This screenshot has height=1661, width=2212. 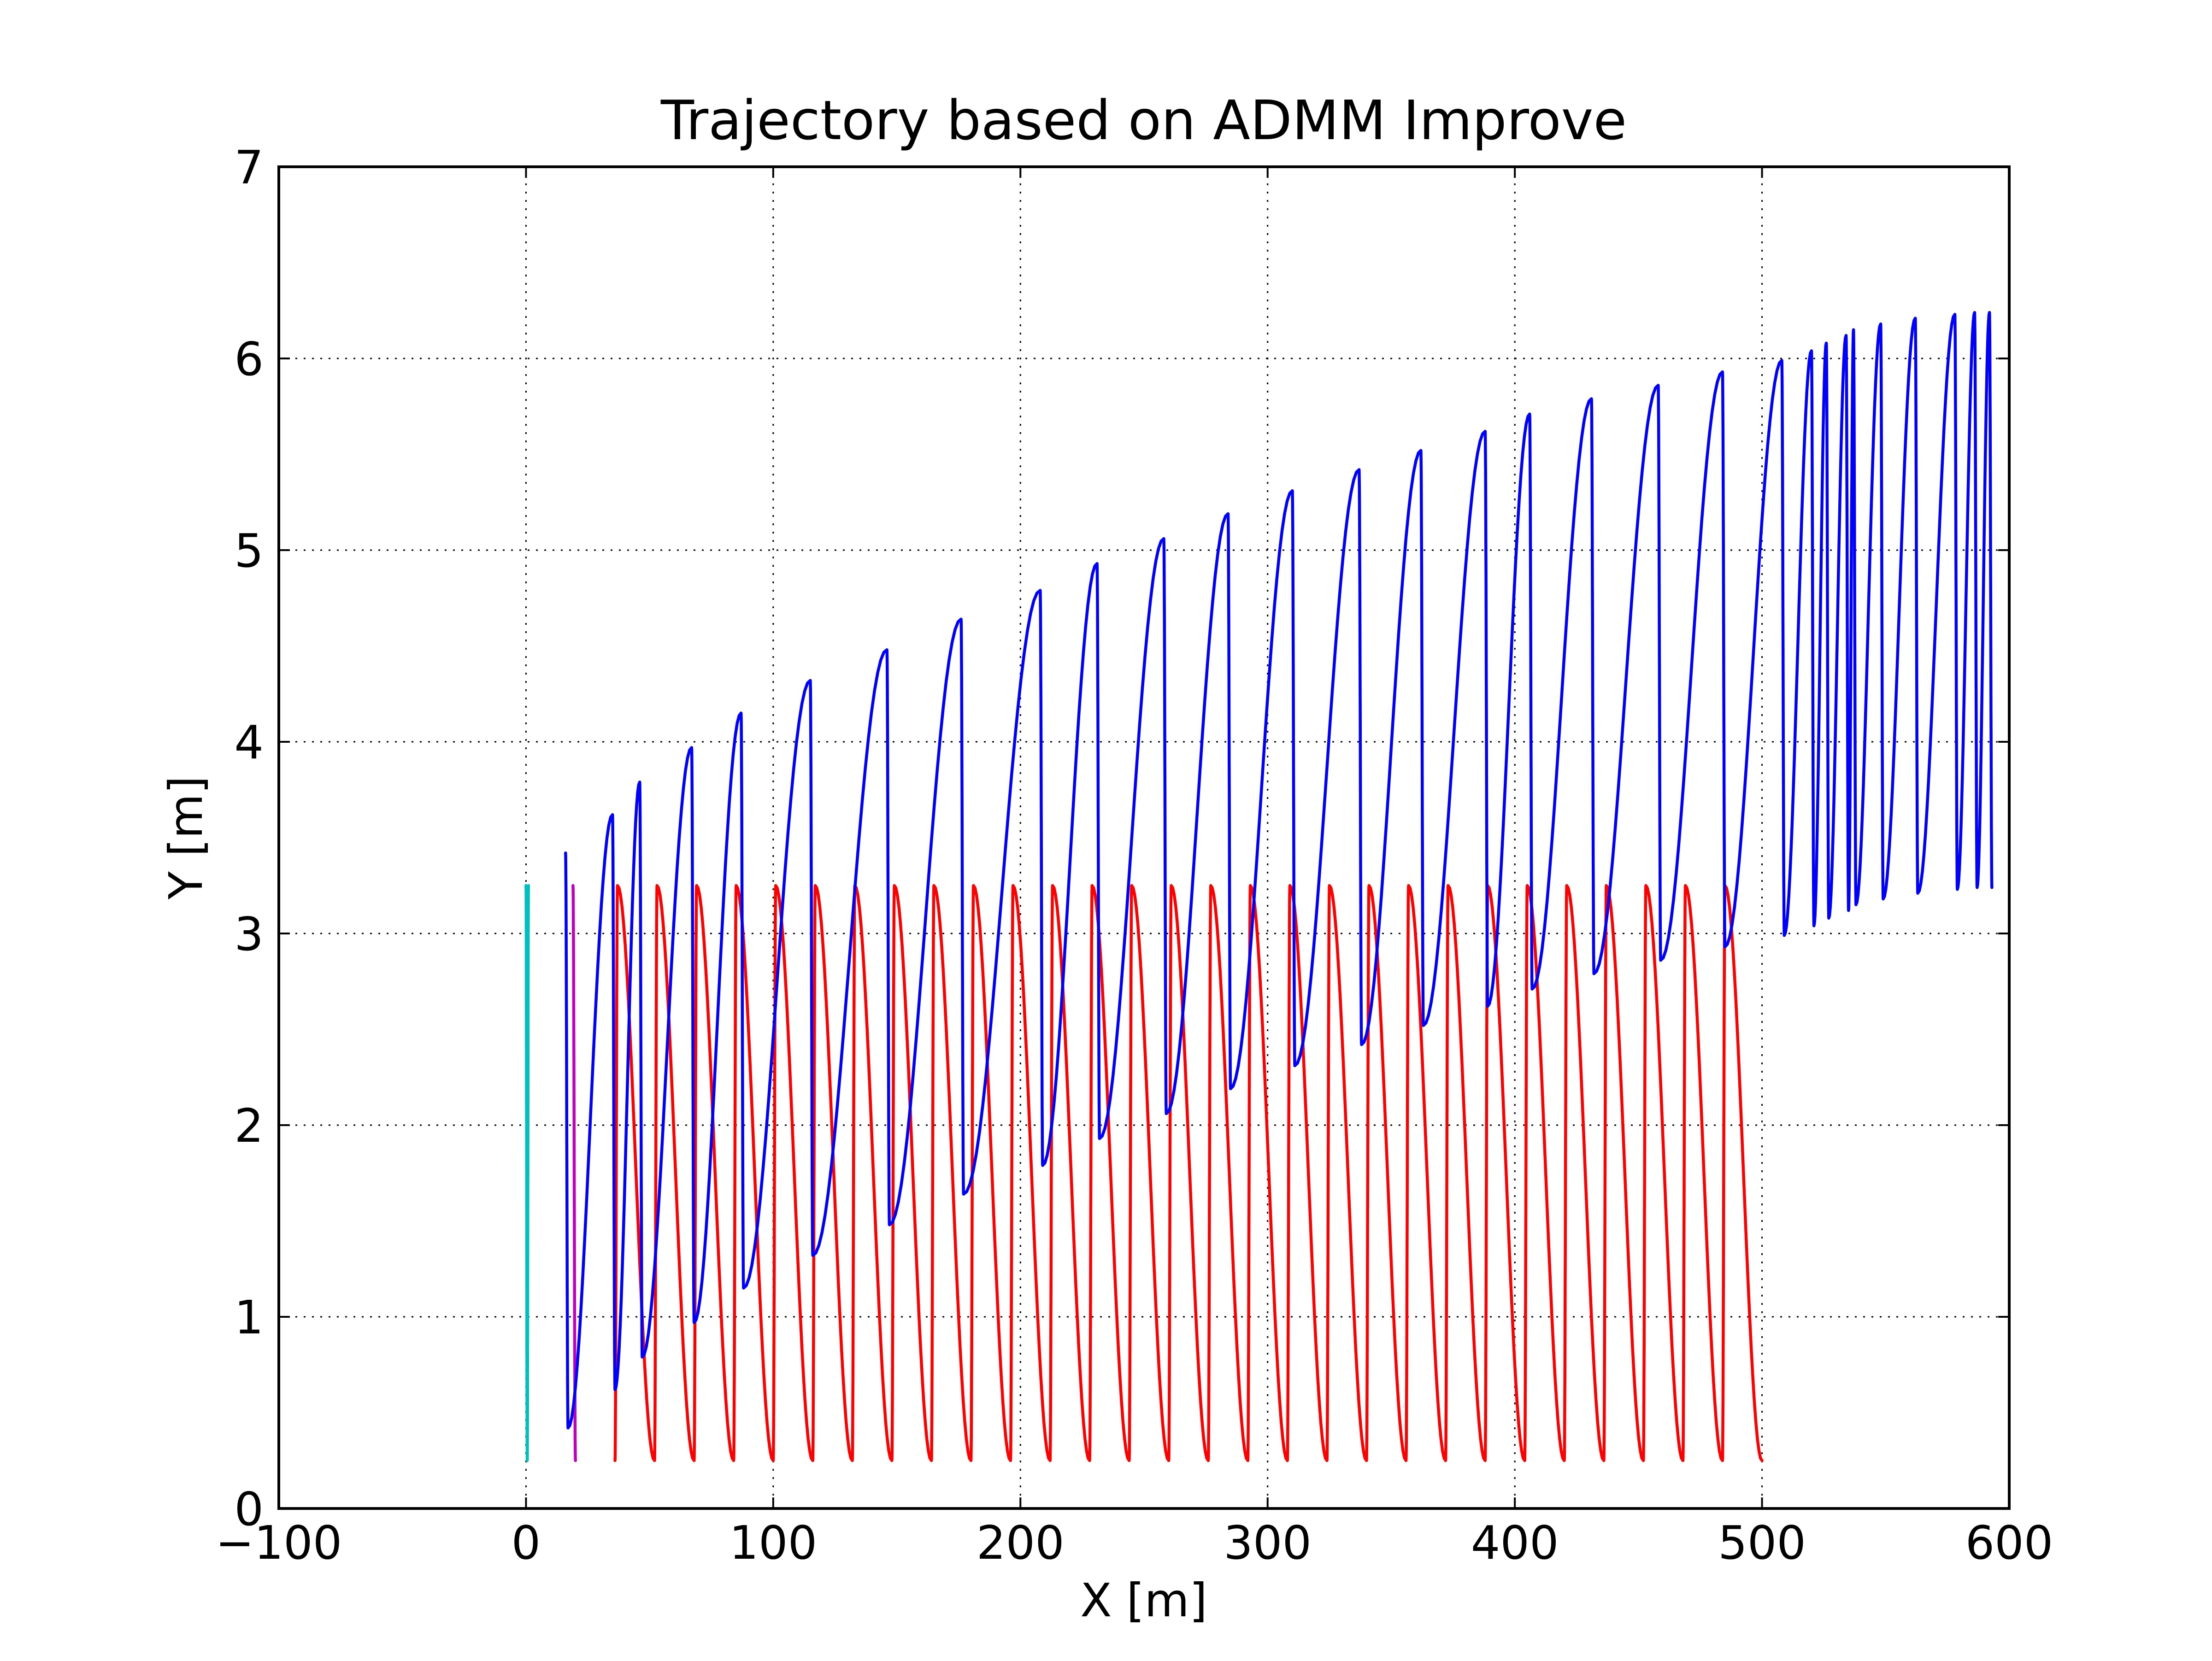 I want to click on x-tick-label: 100, so click(x=773, y=1543).